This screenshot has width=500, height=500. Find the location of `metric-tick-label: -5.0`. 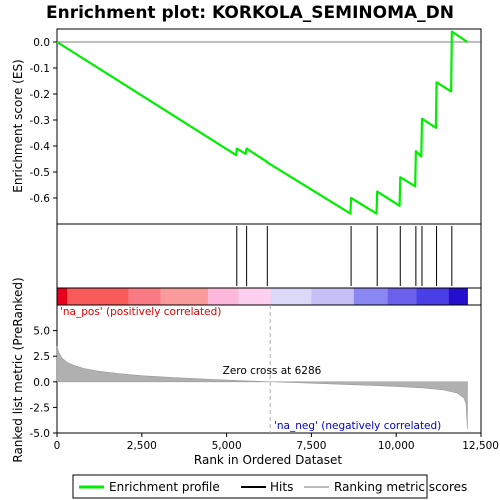

metric-tick-label: -5.0 is located at coordinates (40, 434).